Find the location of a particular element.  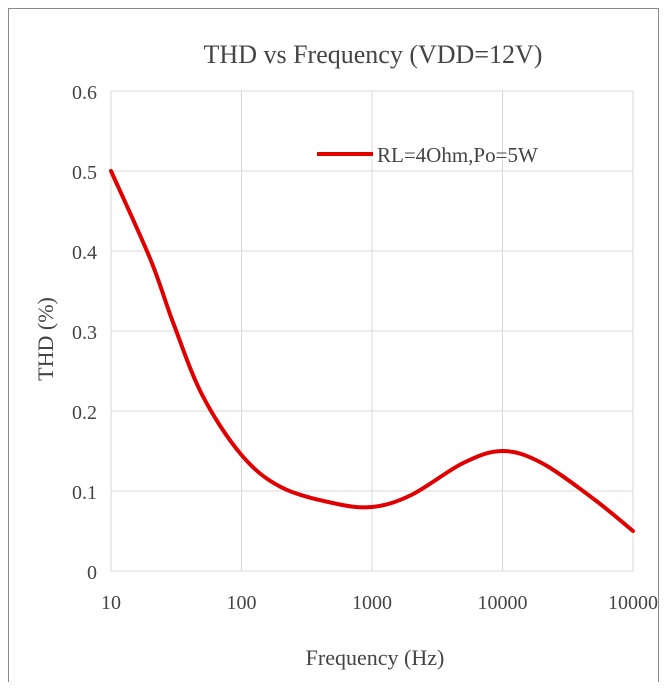

y-axis-label: THD (%) is located at coordinates (45, 339).